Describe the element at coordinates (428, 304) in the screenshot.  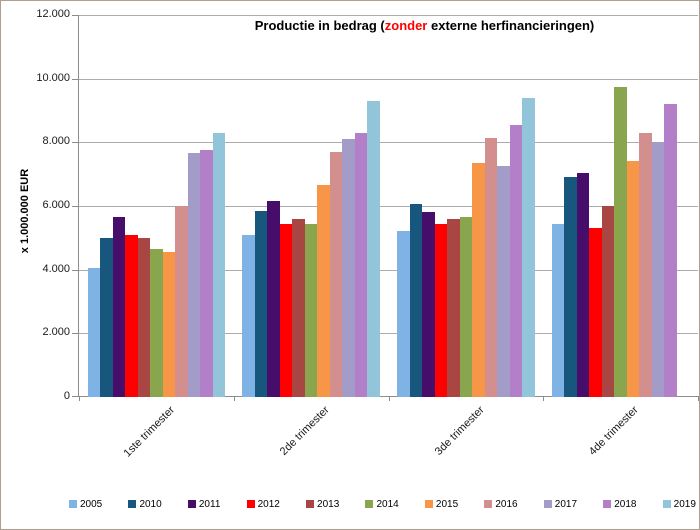
I see `bar-2011-3de-trimester` at that location.